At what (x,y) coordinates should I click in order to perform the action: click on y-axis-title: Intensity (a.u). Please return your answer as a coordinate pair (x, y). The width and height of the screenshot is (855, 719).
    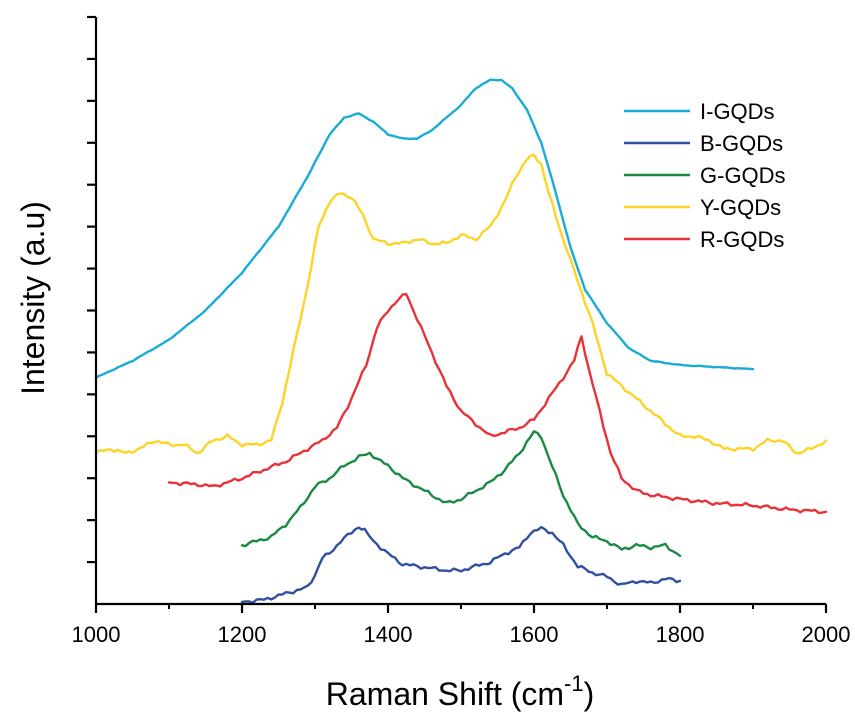
    Looking at the image, I should click on (33, 298).